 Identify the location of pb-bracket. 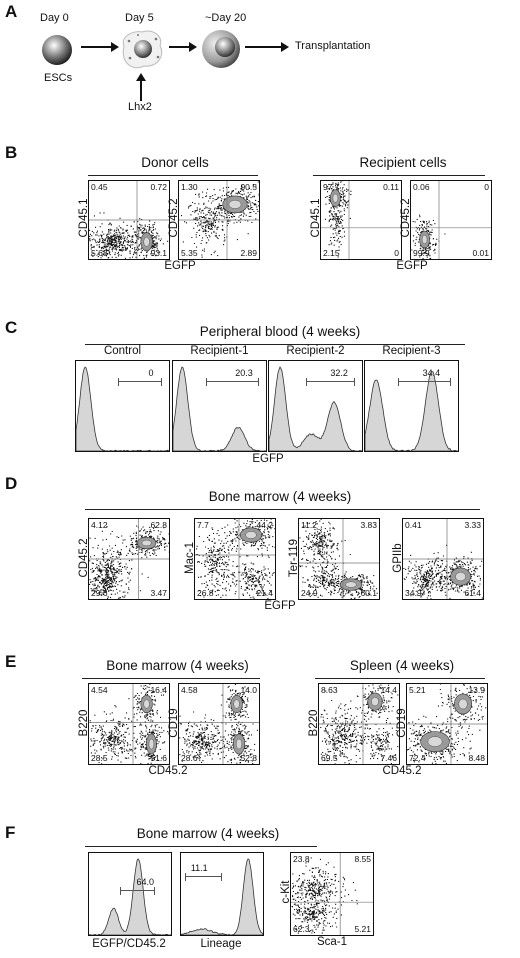
(275, 344).